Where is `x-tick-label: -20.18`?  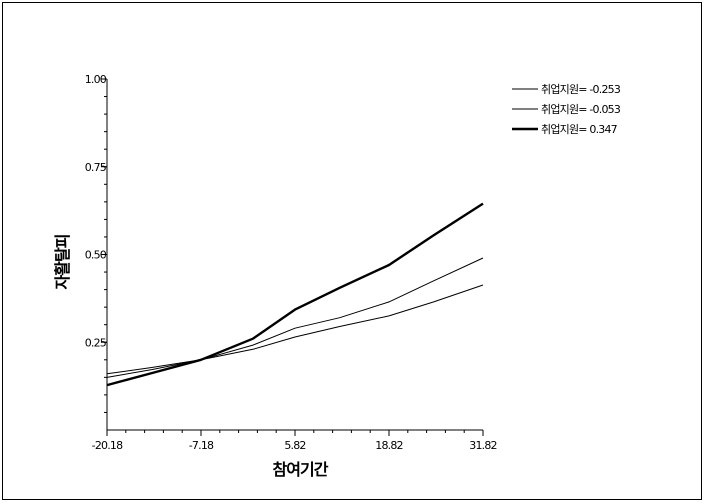
x-tick-label: -20.18 is located at coordinates (107, 445).